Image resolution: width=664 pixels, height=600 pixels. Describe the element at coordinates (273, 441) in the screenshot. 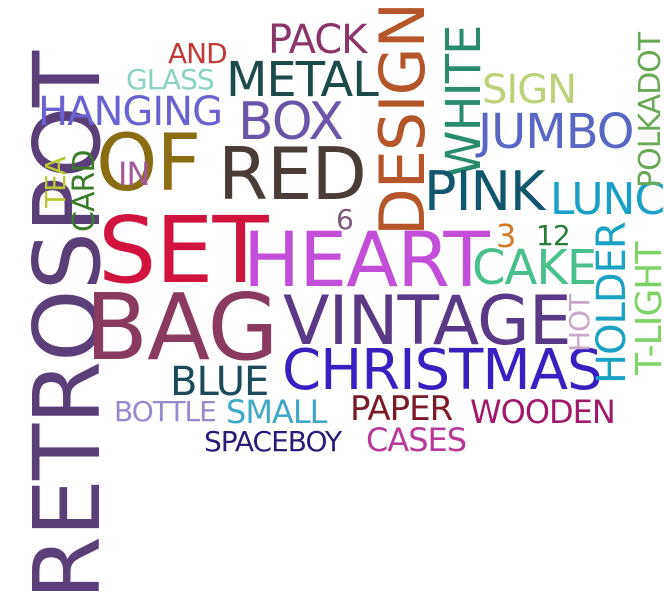

I see `word-spaceboy: SPACEBOY` at that location.